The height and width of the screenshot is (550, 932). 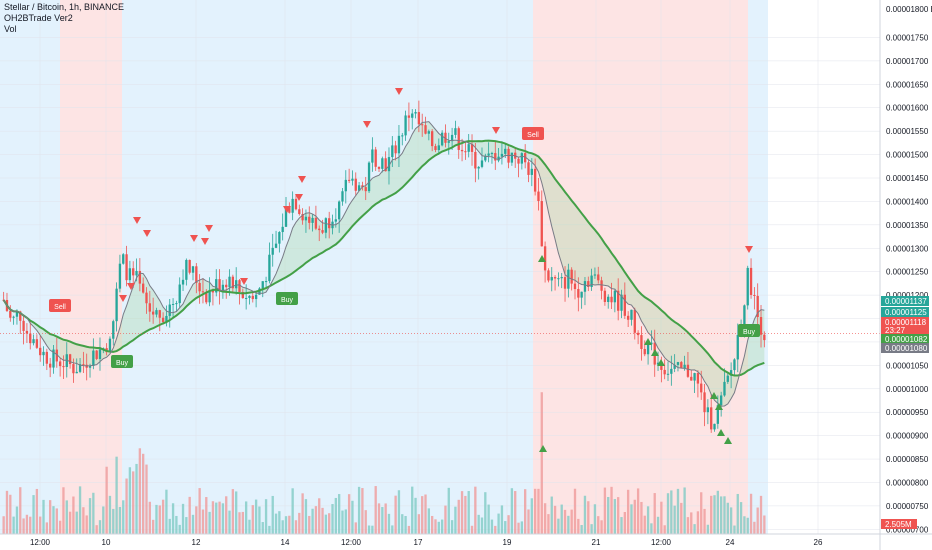 I want to click on legend-symbol: Stellar / Bitcoin, 1h, BINANCE, so click(x=64, y=7).